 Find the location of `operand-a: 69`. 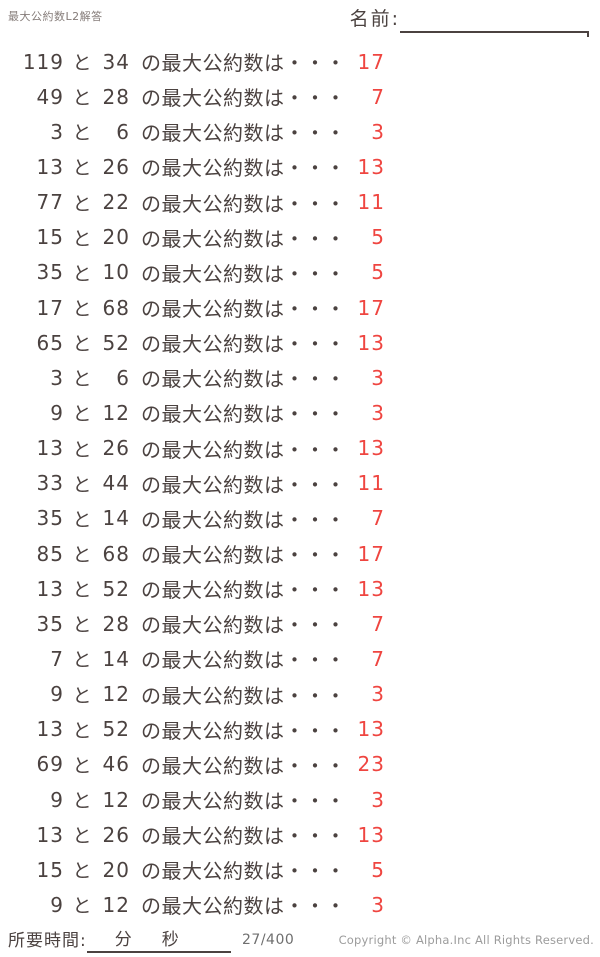

operand-a: 69 is located at coordinates (50, 764).